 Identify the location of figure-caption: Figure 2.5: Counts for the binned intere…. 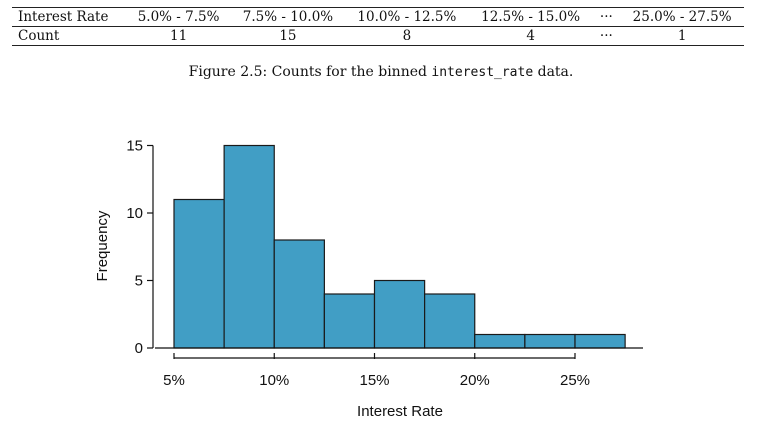
(381, 72).